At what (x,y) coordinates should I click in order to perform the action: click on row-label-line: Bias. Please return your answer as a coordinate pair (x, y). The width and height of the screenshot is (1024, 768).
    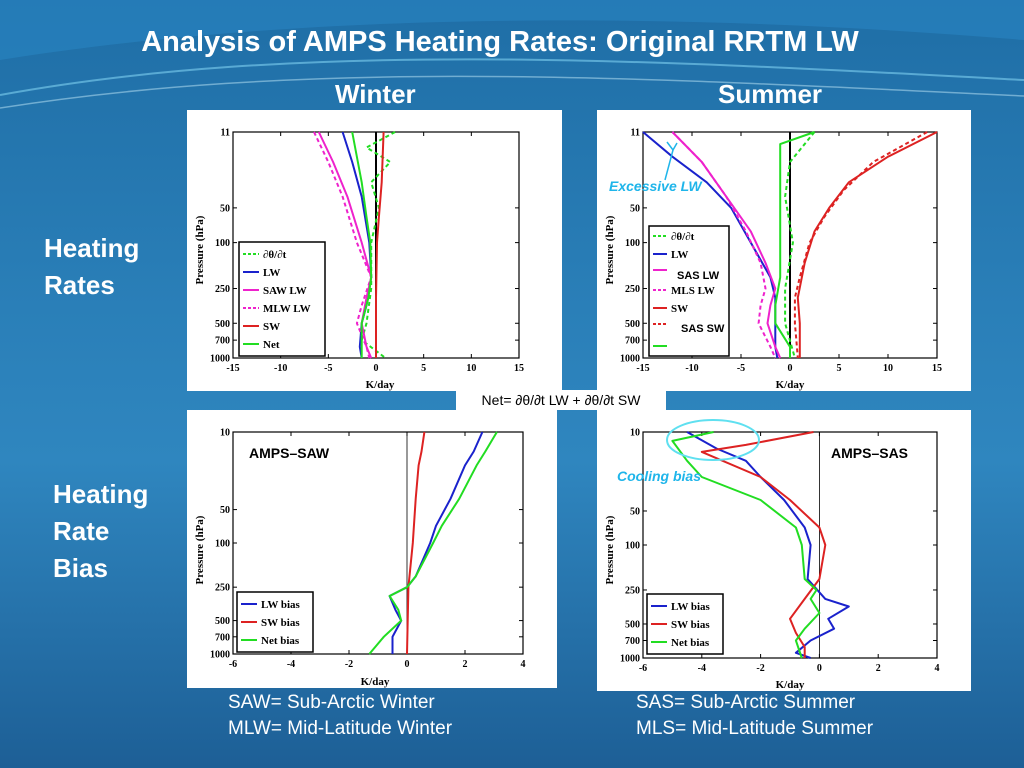
    Looking at the image, I should click on (80, 568).